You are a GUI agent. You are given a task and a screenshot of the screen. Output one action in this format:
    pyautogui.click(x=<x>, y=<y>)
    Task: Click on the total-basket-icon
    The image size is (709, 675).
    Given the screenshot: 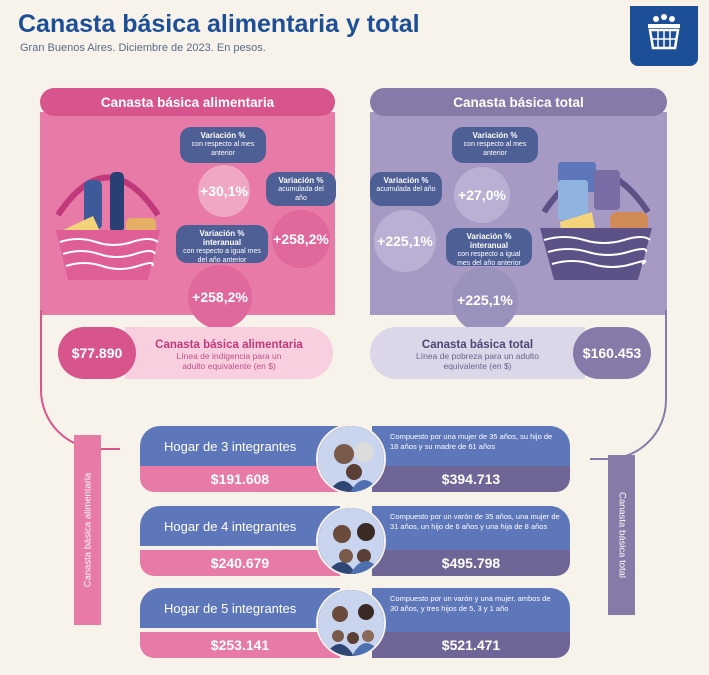 What is the action you would take?
    pyautogui.click(x=596, y=217)
    